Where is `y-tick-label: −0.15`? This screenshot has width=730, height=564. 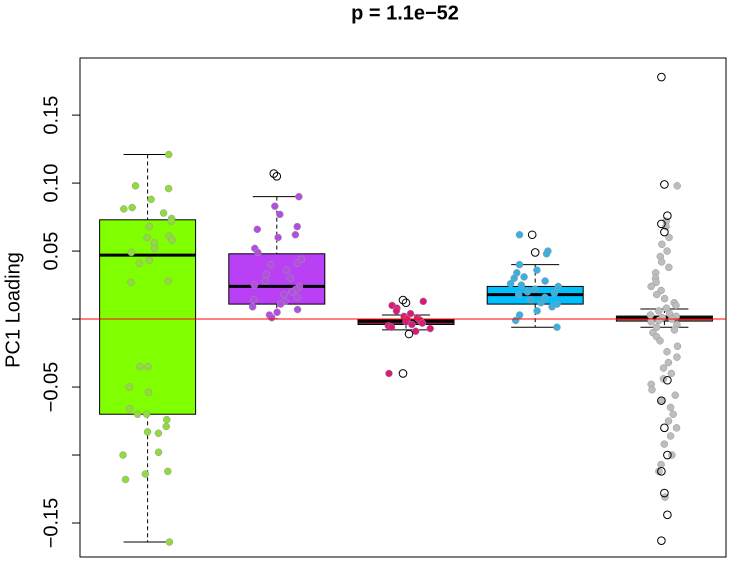 y-tick-label: −0.15 is located at coordinates (51, 523).